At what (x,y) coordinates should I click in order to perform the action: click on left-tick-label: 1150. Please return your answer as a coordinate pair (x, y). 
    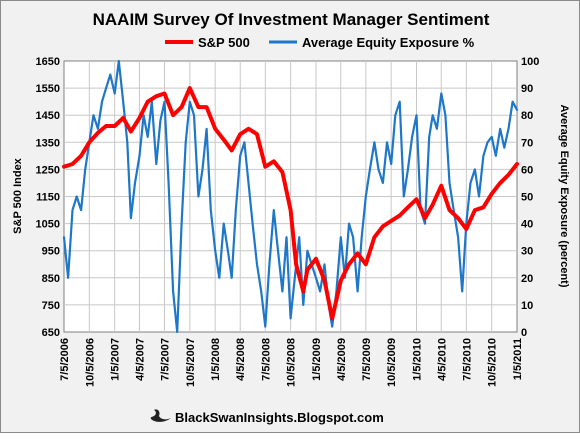
    Looking at the image, I should click on (48, 198).